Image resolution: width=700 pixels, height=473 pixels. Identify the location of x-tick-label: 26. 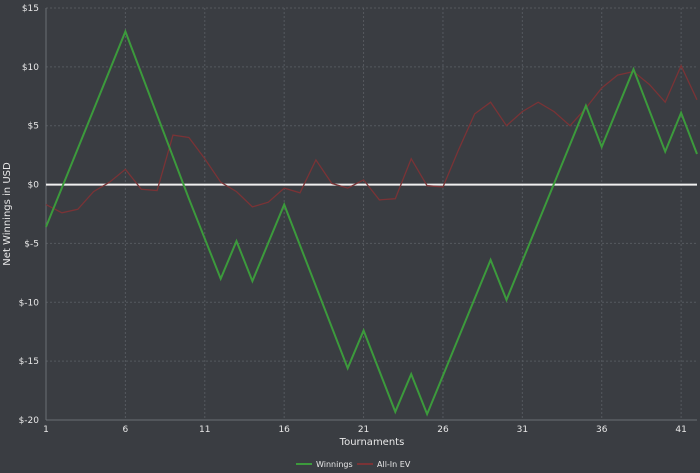
(443, 430).